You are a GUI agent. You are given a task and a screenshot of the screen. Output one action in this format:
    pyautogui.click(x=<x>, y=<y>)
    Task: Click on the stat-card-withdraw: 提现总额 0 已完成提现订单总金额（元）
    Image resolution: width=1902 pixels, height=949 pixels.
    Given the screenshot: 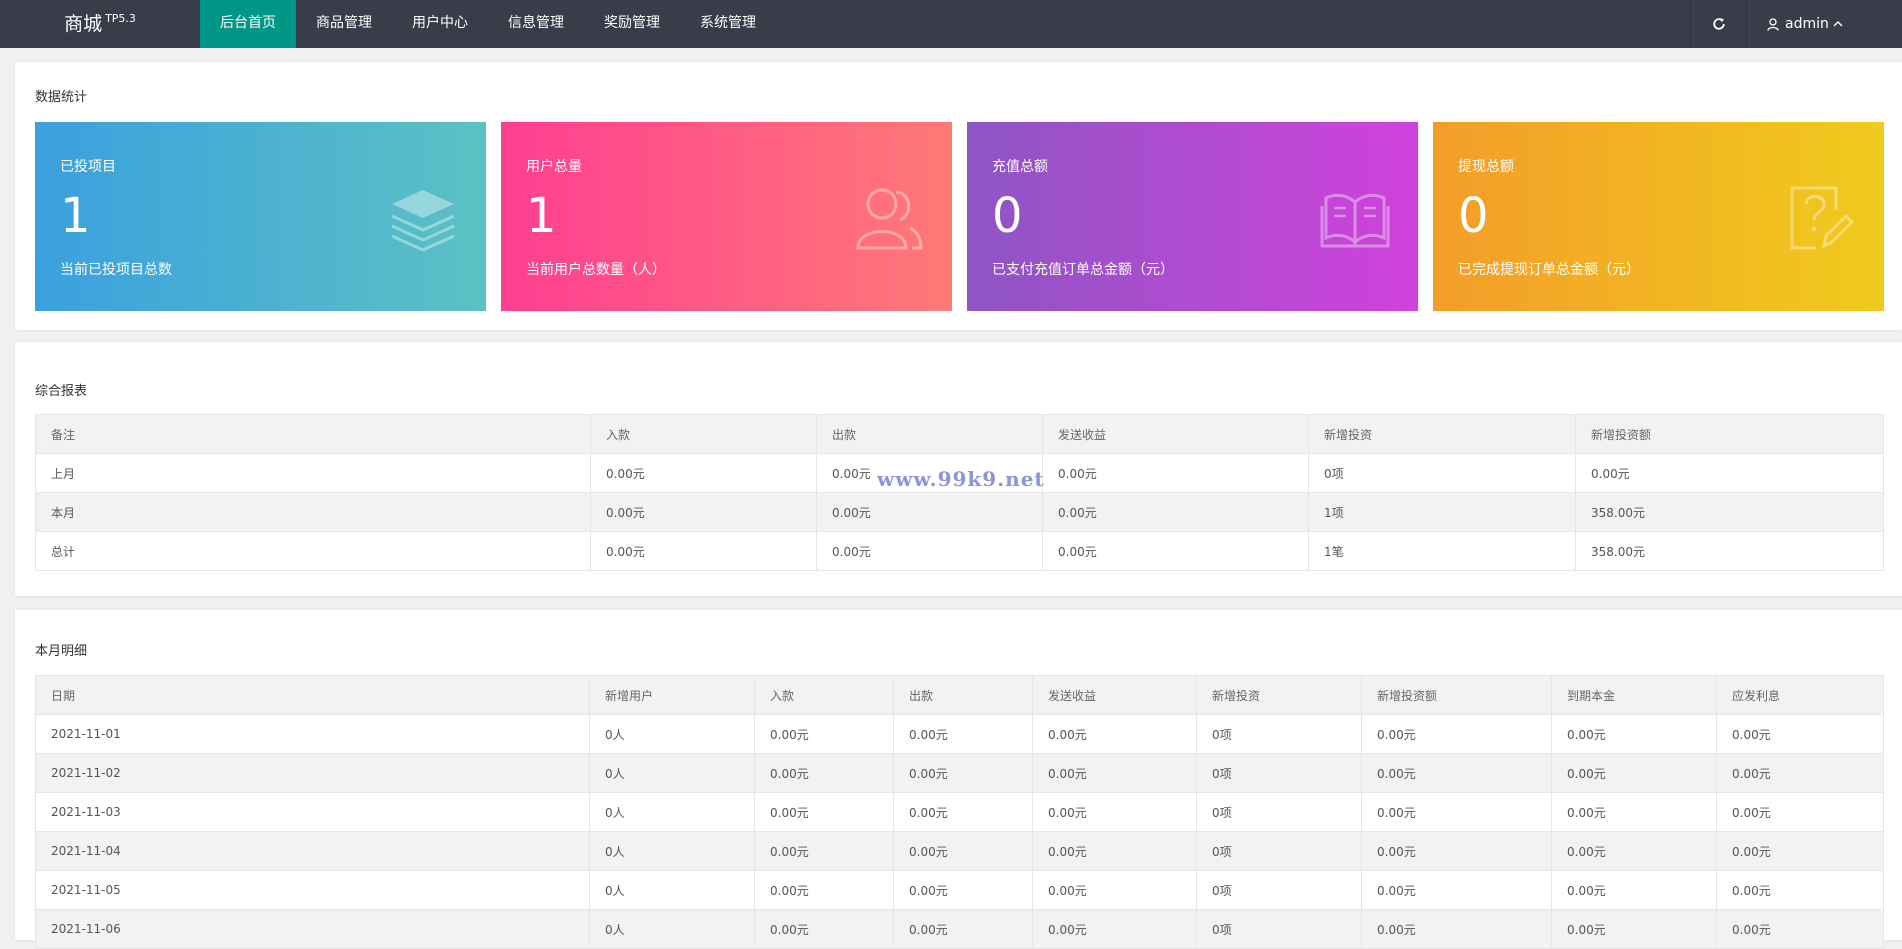 What is the action you would take?
    pyautogui.click(x=1658, y=216)
    